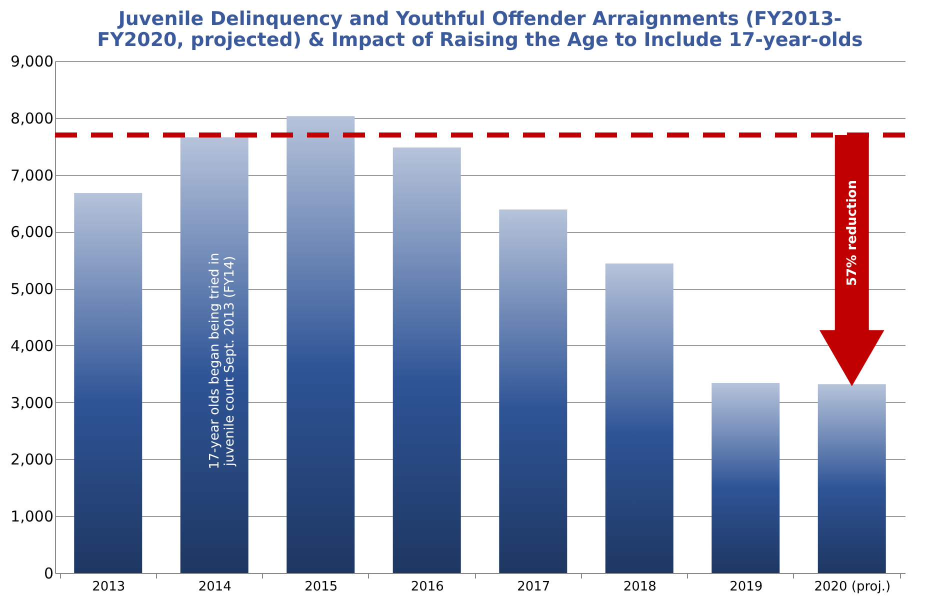  What do you see at coordinates (109, 587) in the screenshot?
I see `x-tick-label: 2013` at bounding box center [109, 587].